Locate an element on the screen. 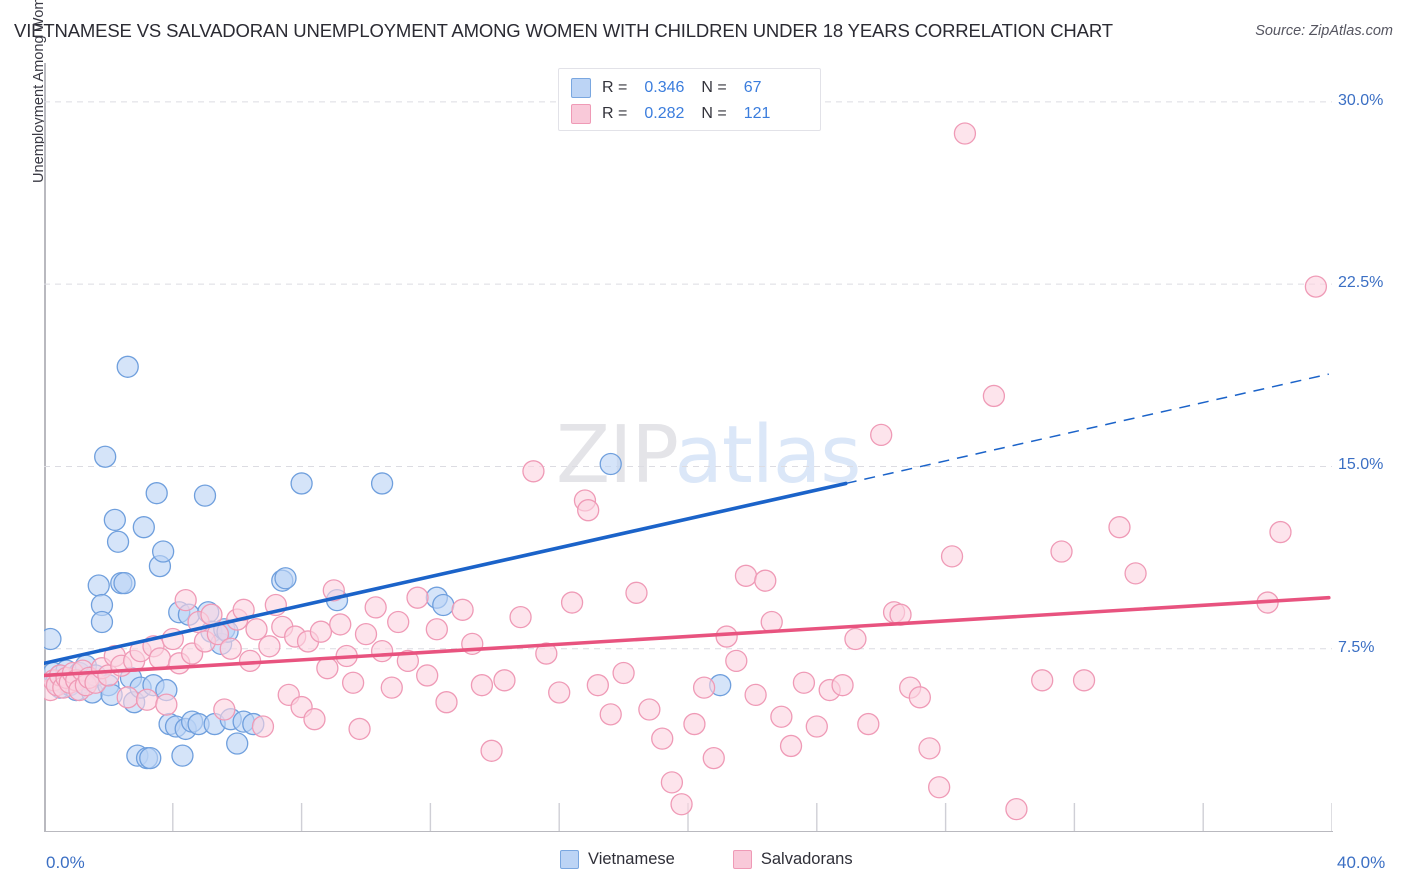  legend-label-salvadorans: Salvadorans is located at coordinates (806, 859).